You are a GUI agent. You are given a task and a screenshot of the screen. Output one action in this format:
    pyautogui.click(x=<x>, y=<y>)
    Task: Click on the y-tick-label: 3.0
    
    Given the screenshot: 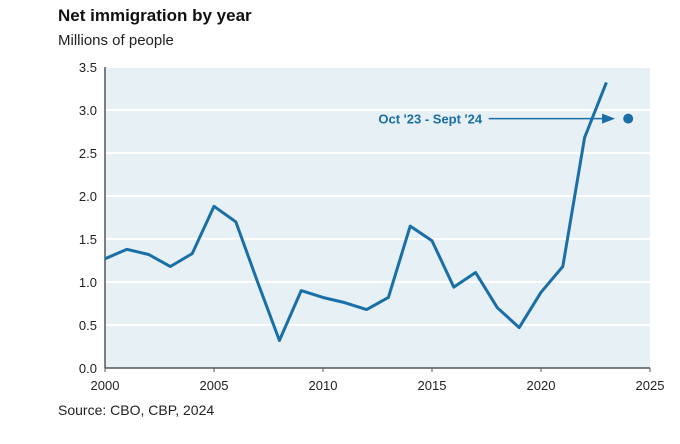 What is the action you would take?
    pyautogui.click(x=88, y=110)
    